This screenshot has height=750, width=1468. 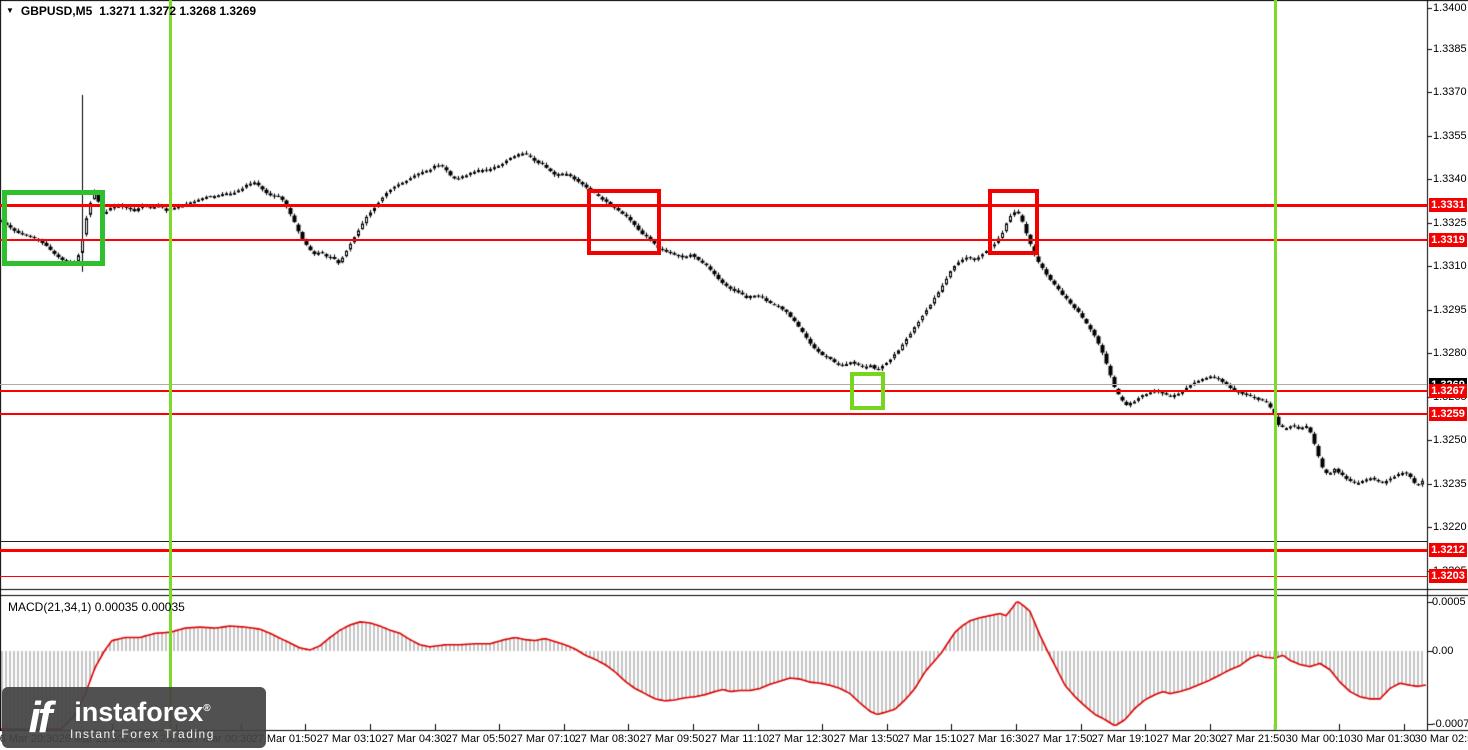 What do you see at coordinates (142, 711) in the screenshot?
I see `logo-title: instaforex®` at bounding box center [142, 711].